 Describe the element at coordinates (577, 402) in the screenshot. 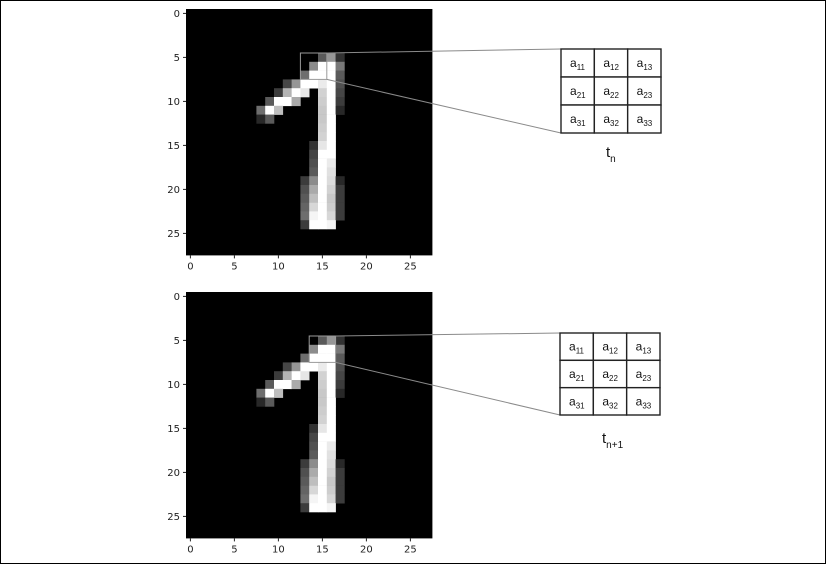

I see `matrix-entry: a31` at that location.